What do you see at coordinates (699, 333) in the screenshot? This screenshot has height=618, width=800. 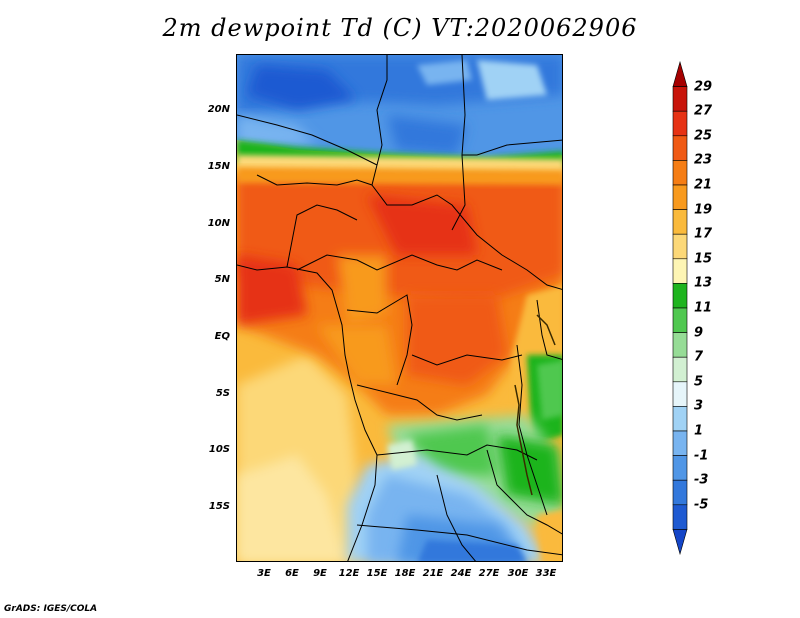 I see `colorbar-label: 9` at bounding box center [699, 333].